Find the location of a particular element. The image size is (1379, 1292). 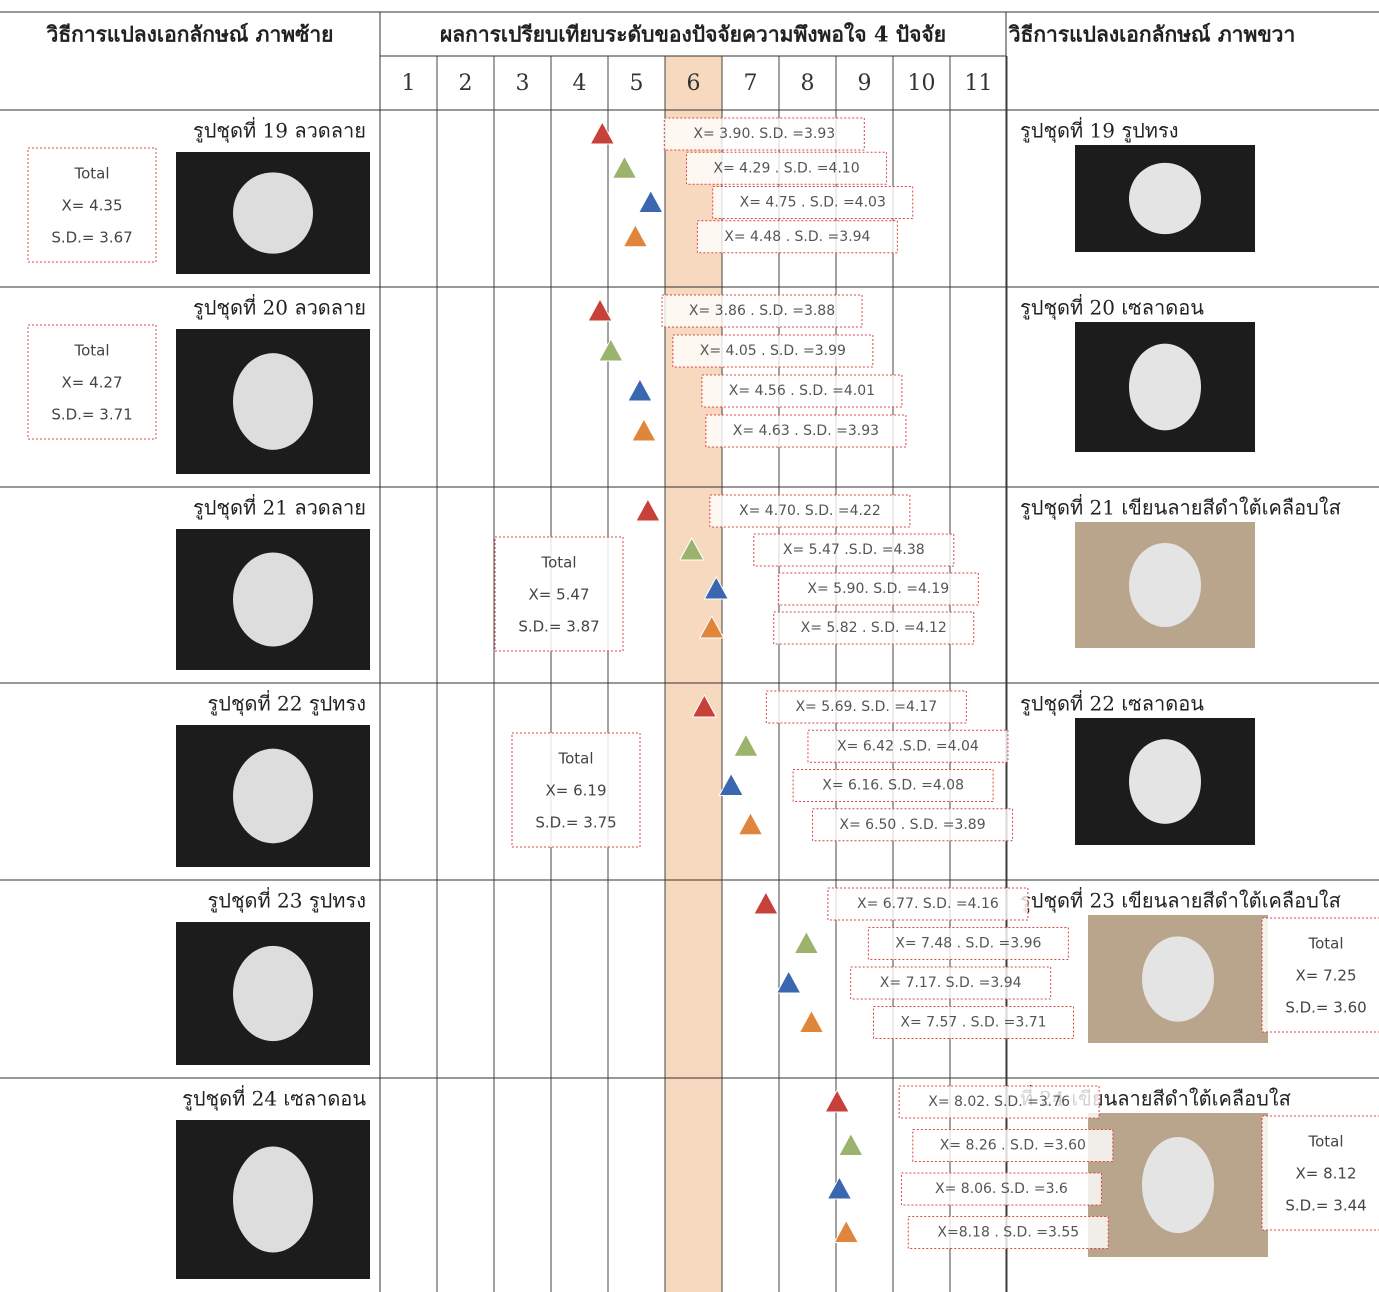

factor-label: X= 4.75 . S.D. =4.03 is located at coordinates (813, 203).